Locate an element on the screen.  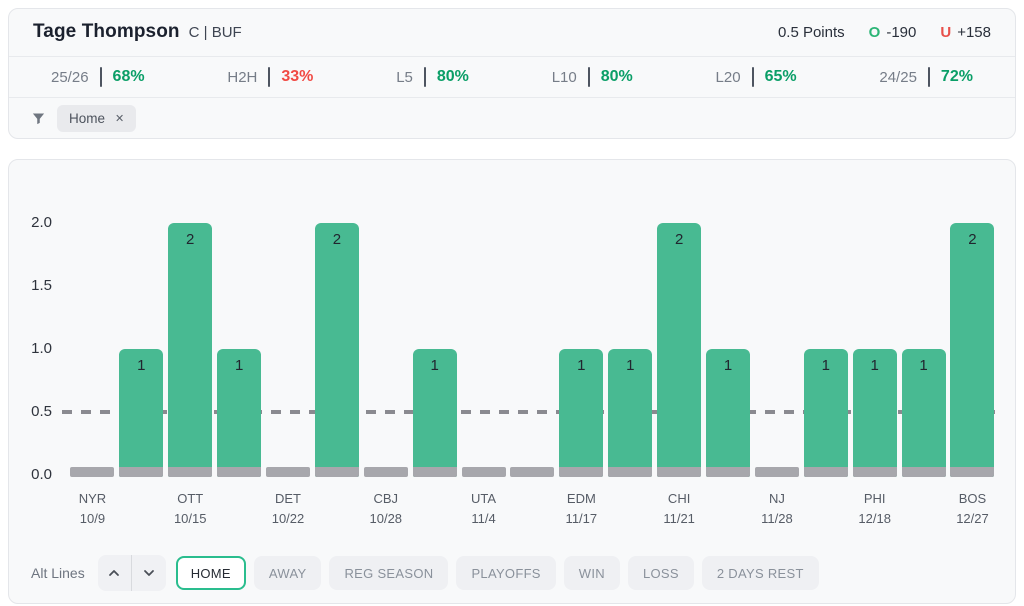
opponent-label: BOS is located at coordinates (972, 498).